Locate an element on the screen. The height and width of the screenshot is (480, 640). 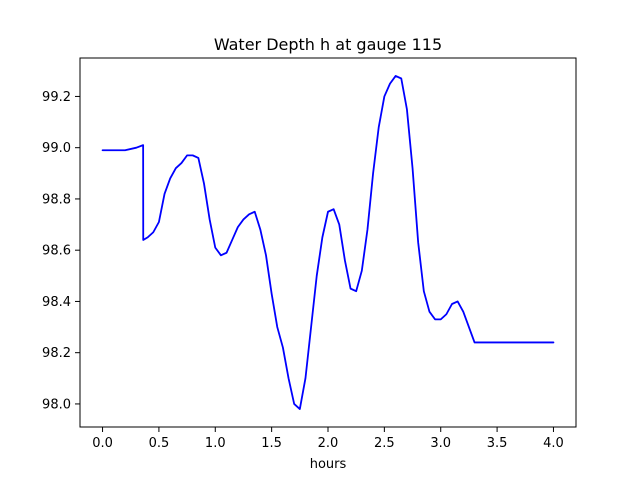
y-tick-label: 98.2 is located at coordinates (56, 353).